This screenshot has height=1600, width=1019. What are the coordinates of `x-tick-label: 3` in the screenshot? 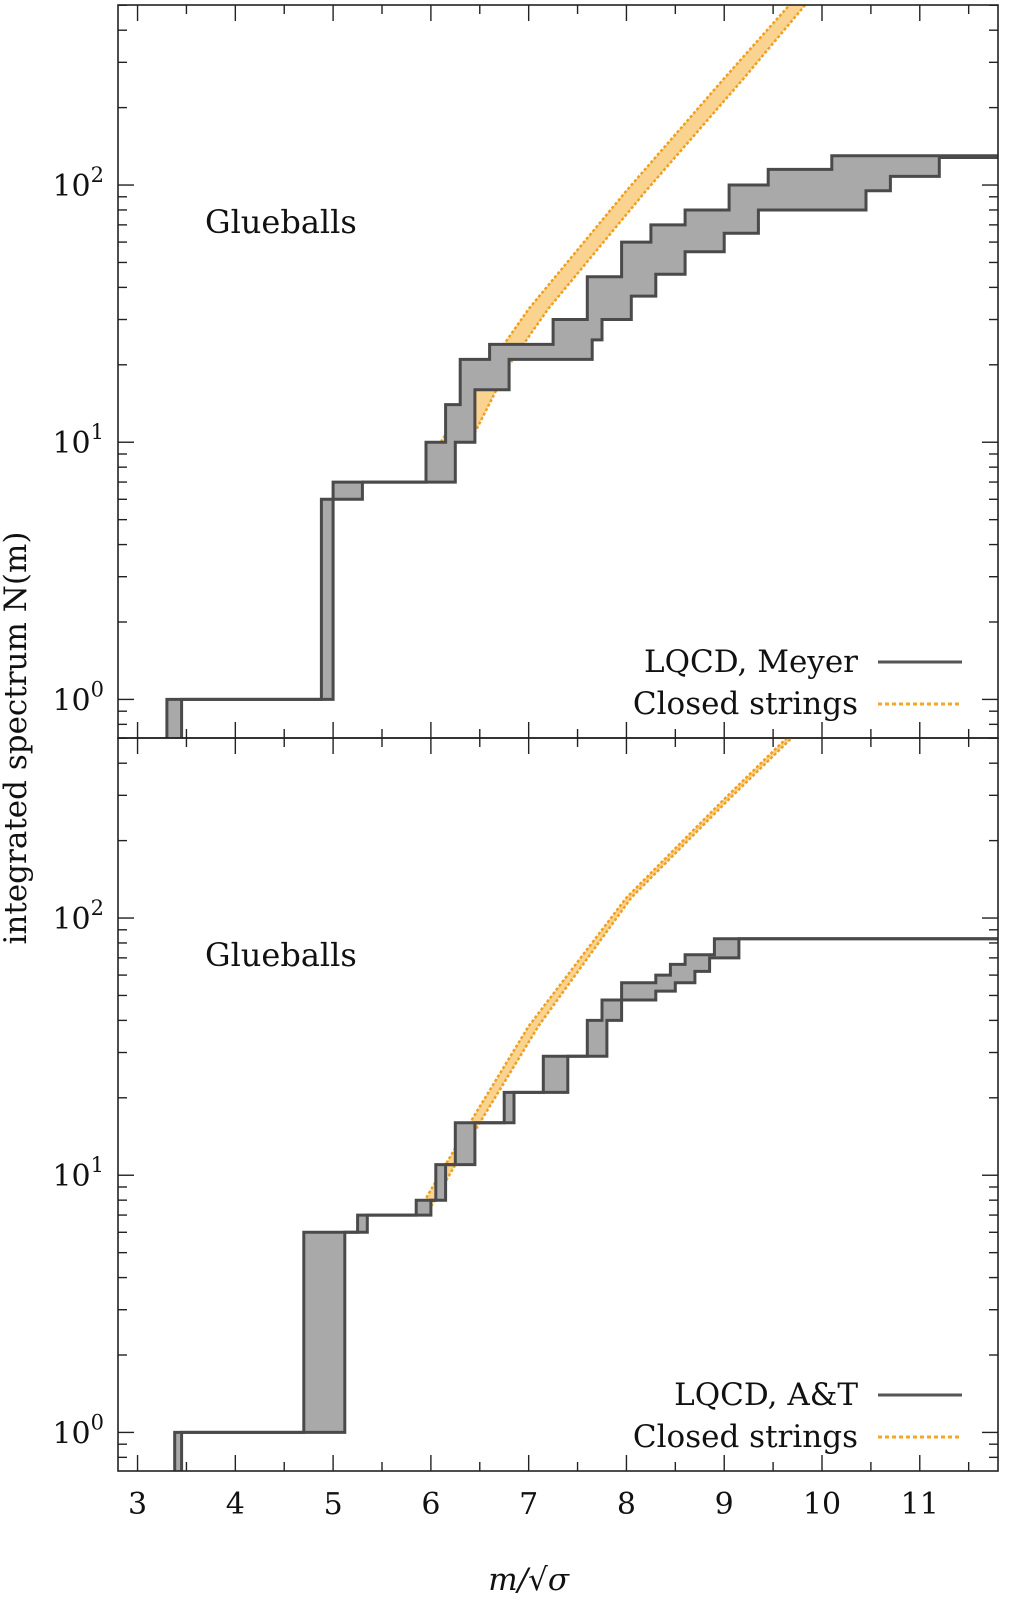 It's located at (137, 1504).